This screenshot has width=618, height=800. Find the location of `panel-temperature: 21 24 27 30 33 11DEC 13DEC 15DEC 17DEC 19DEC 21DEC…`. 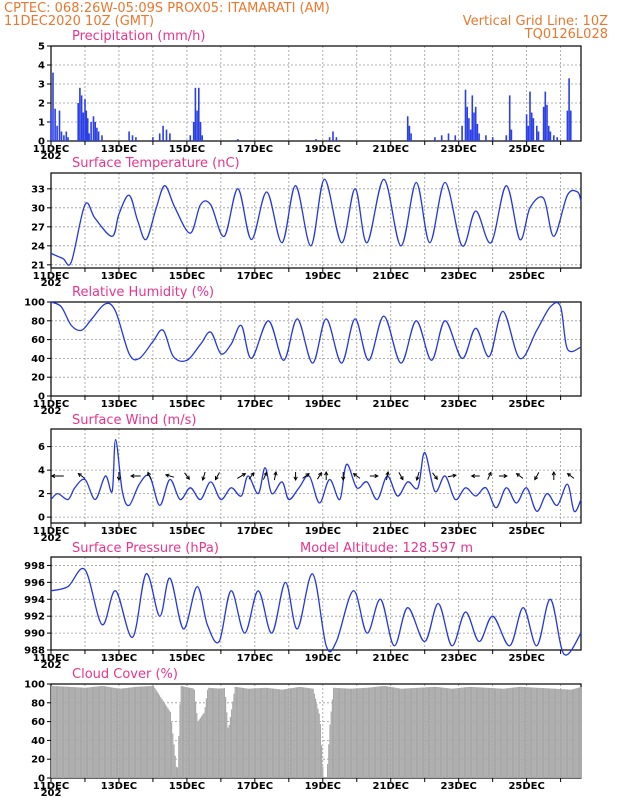

panel-temperature: 21 24 27 30 33 11DEC 13DEC 15DEC 17DEC 19DEC 21DEC… is located at coordinates (306, 222).